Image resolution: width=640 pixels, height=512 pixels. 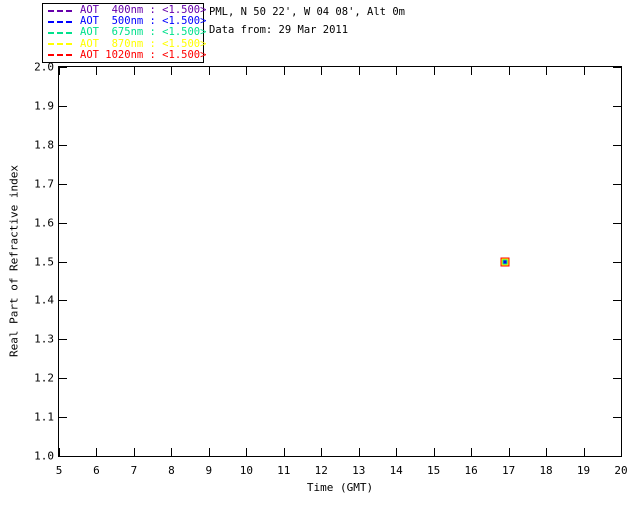 I want to click on x-tick-label: 13, so click(x=359, y=470).